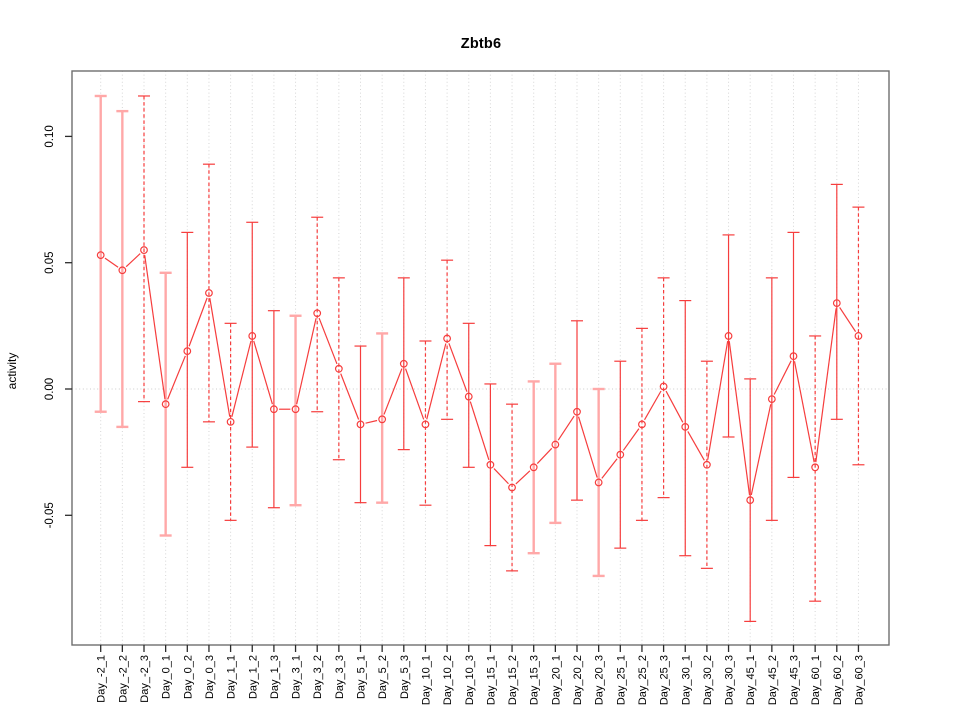  Describe the element at coordinates (795, 680) in the screenshot. I see `x-tick-label: Day_45_3` at that location.